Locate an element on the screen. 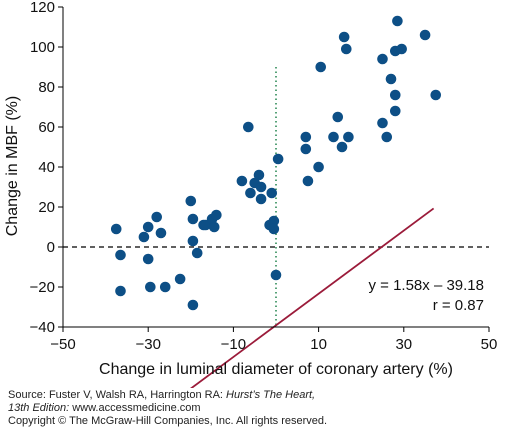 This screenshot has width=512, height=430. edition-line: 13th Edition: www.accessmedicine.com is located at coordinates (167, 408).